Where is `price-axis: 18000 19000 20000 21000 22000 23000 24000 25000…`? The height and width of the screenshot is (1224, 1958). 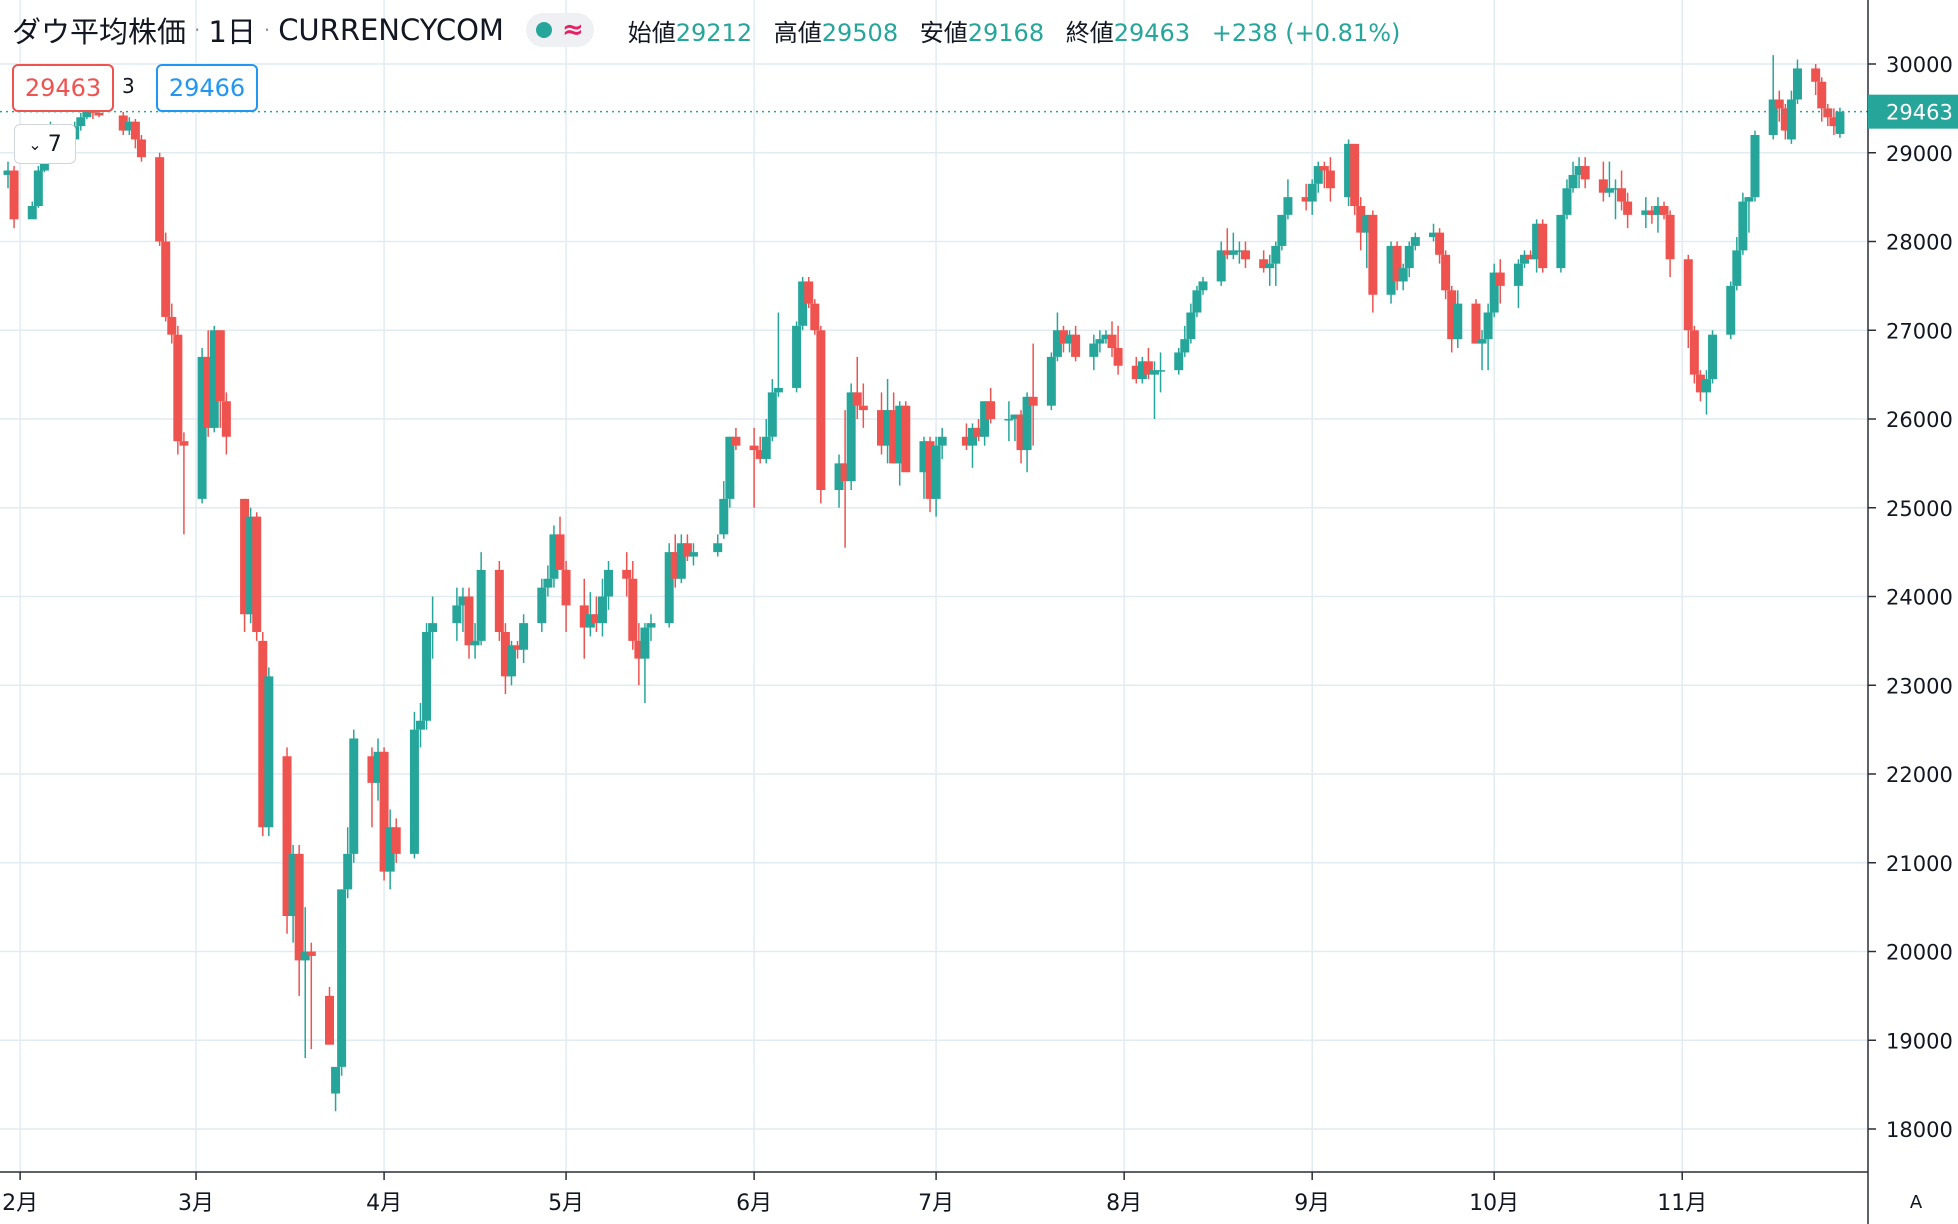 price-axis: 18000 19000 20000 21000 22000 23000 24000 25000… is located at coordinates (1910, 597).